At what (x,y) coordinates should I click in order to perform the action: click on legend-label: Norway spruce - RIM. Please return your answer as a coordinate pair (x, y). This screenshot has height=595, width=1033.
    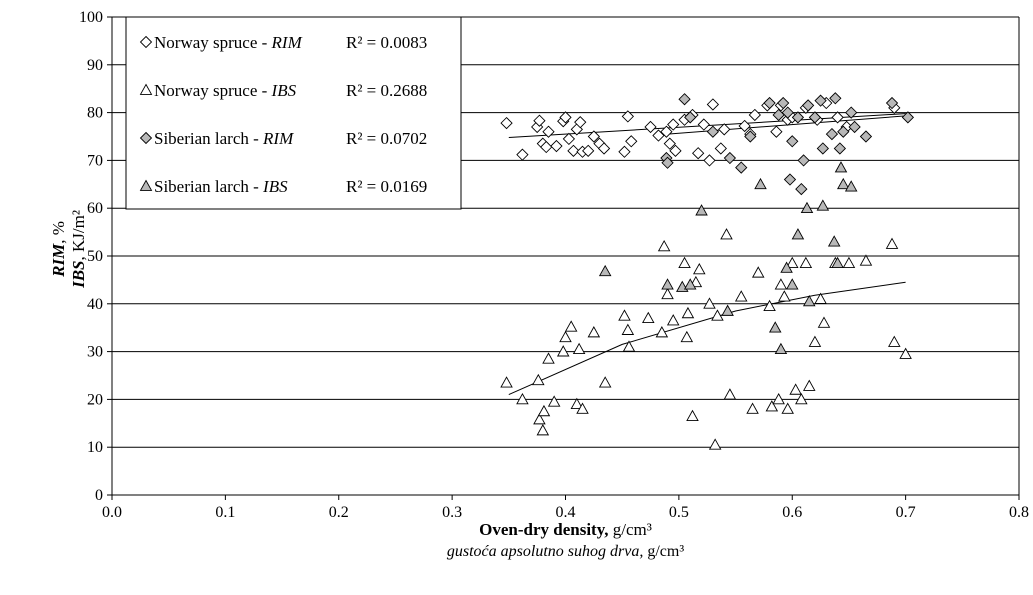
    Looking at the image, I should click on (228, 42).